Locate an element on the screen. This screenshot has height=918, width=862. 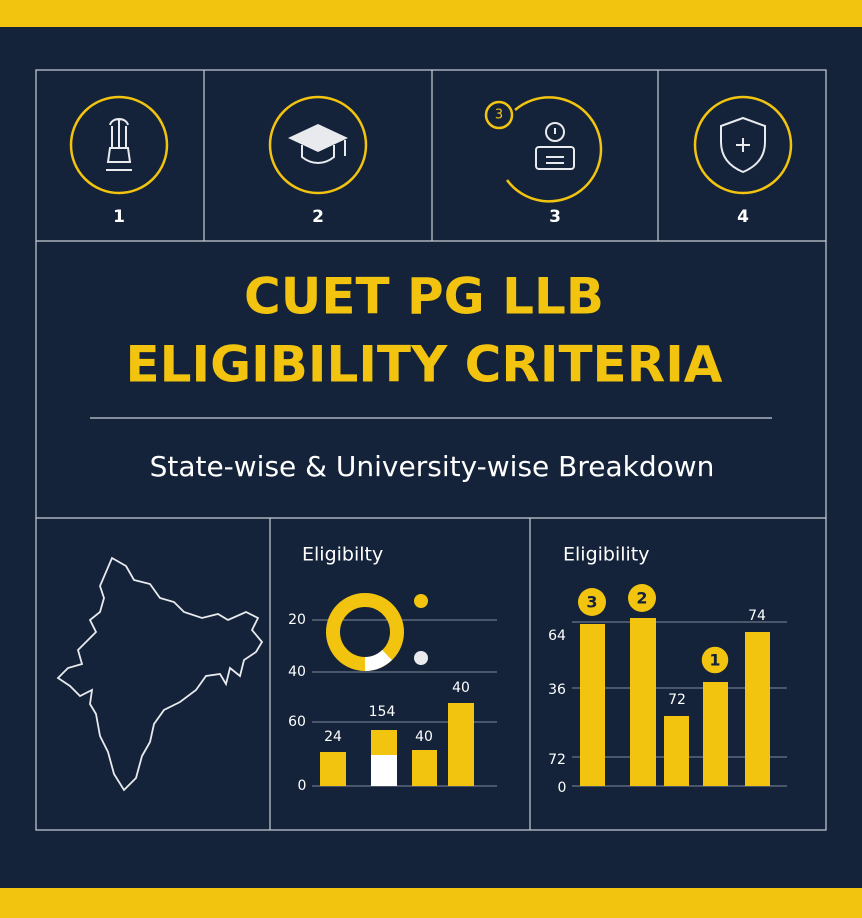
badges is located at coordinates (654, 629).